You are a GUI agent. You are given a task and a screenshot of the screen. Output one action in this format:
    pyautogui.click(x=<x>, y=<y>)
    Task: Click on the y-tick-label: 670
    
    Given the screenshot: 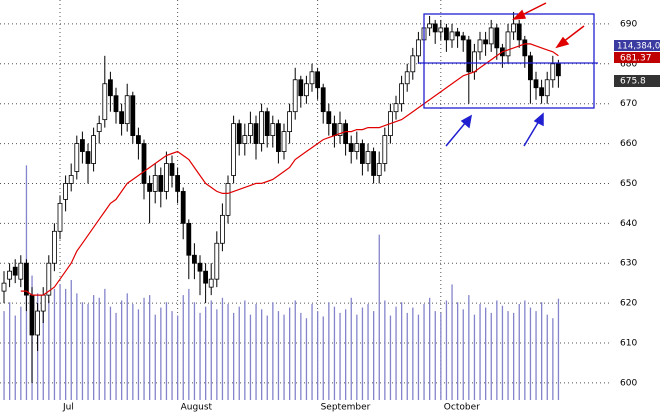 What is the action you would take?
    pyautogui.click(x=628, y=104)
    